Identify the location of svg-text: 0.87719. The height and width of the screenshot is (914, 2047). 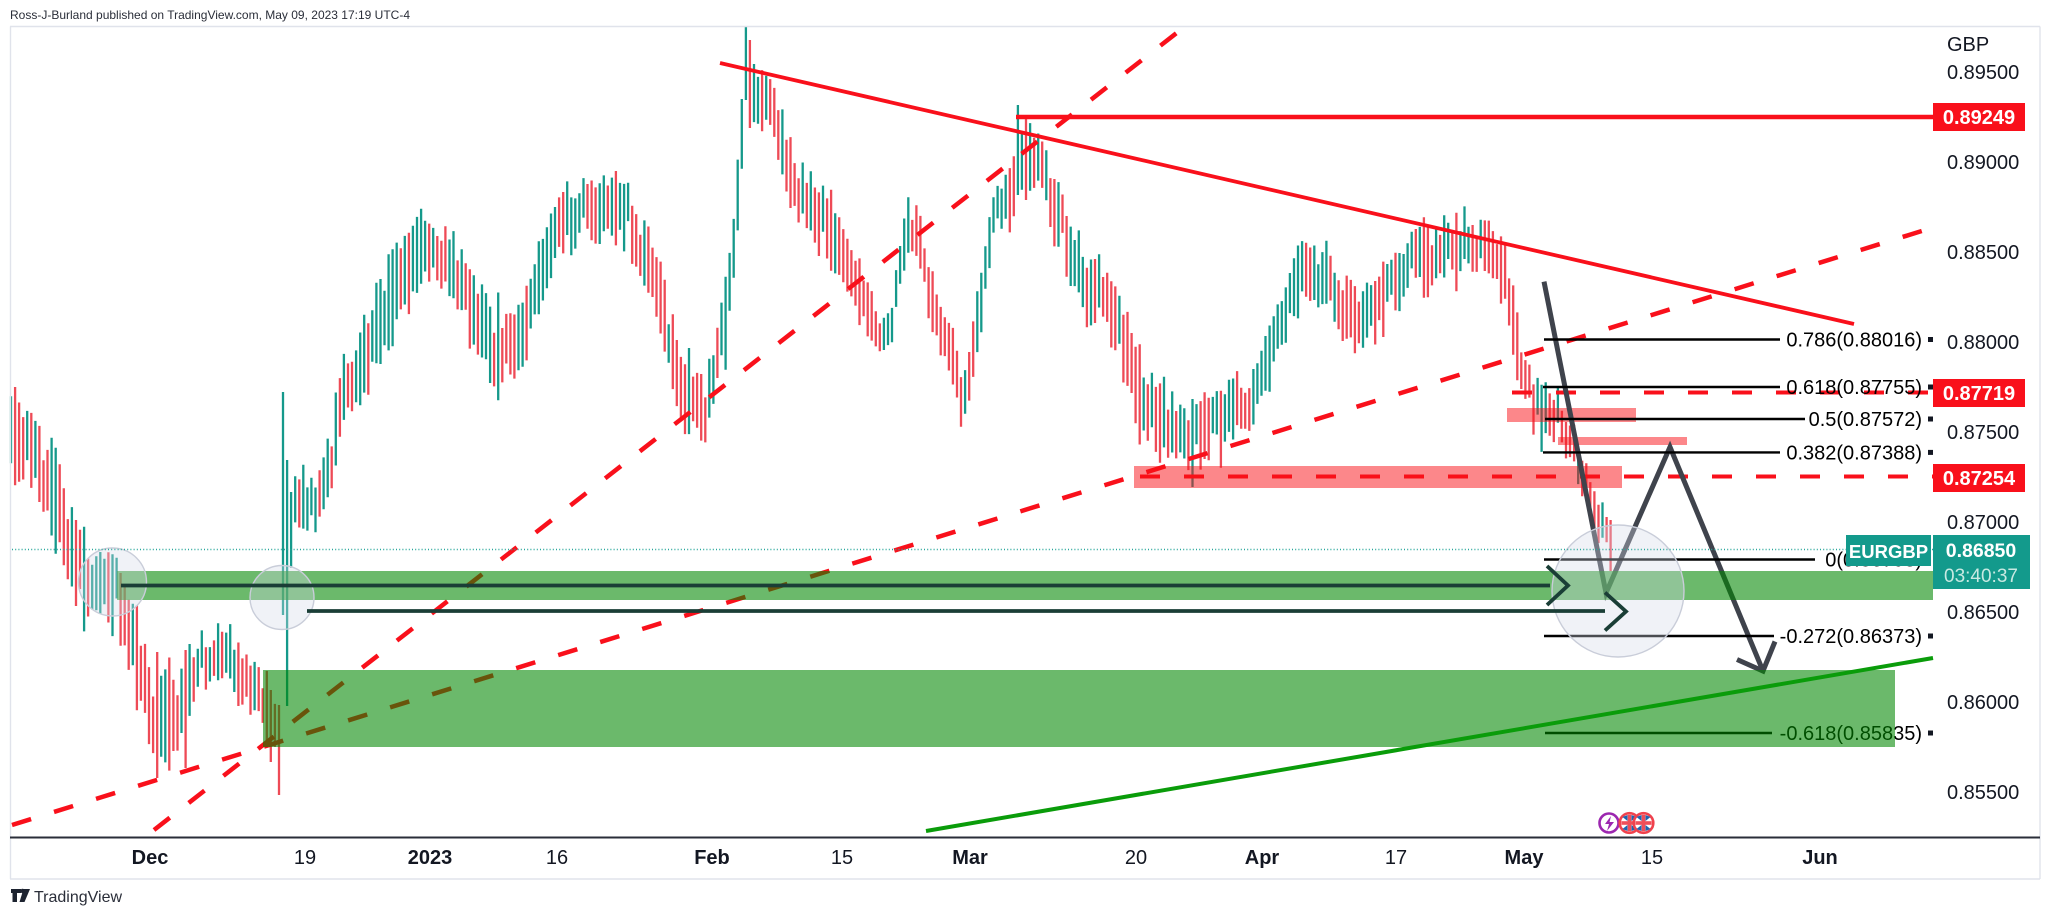
(1979, 394).